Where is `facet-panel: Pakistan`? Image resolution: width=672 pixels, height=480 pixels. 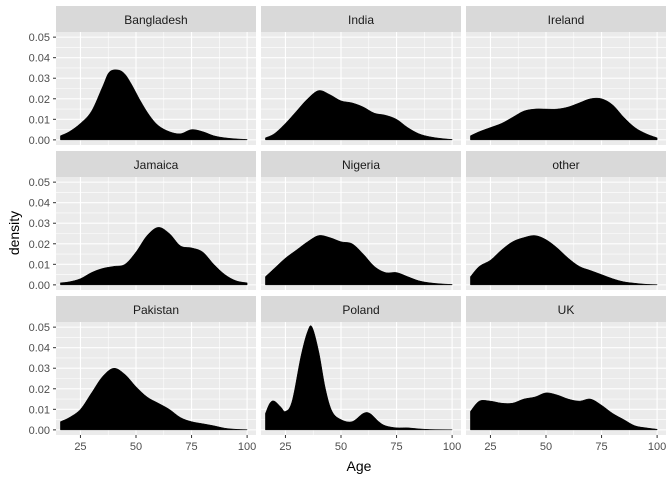
facet-panel: Pakistan is located at coordinates (156, 365).